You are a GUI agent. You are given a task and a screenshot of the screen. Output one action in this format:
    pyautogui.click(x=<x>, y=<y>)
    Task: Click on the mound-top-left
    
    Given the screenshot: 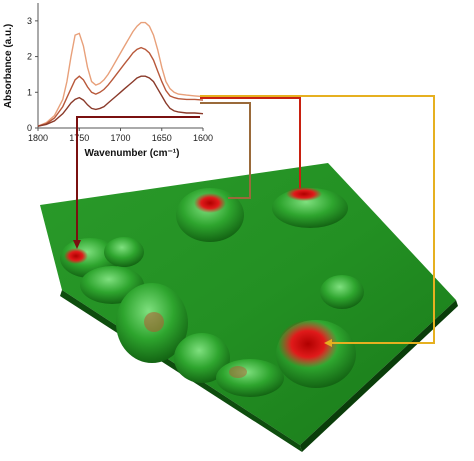 What is the action you would take?
    pyautogui.click(x=210, y=215)
    